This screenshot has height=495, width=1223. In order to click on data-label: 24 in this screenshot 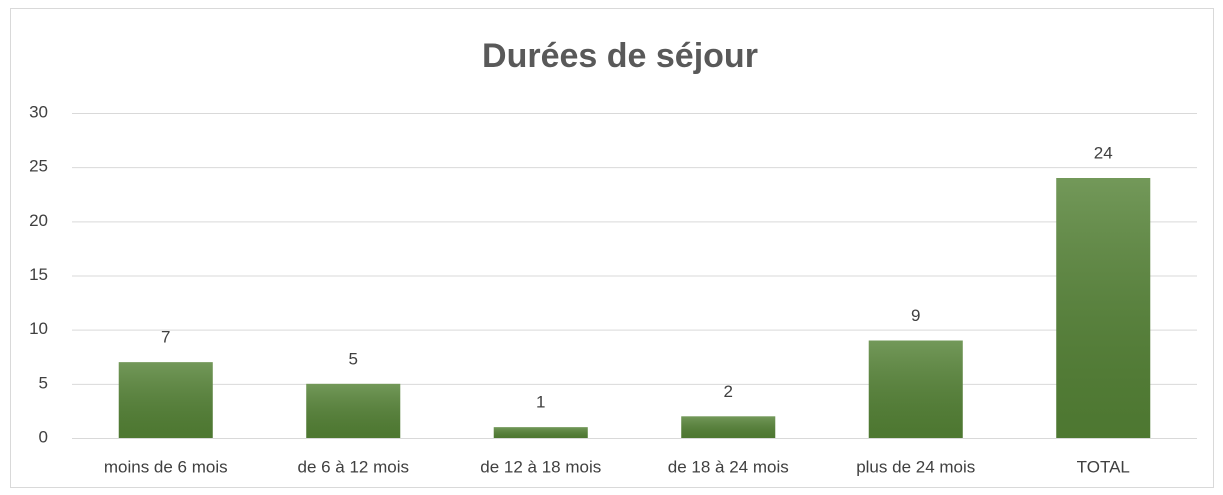, I will do `click(1103, 152)`.